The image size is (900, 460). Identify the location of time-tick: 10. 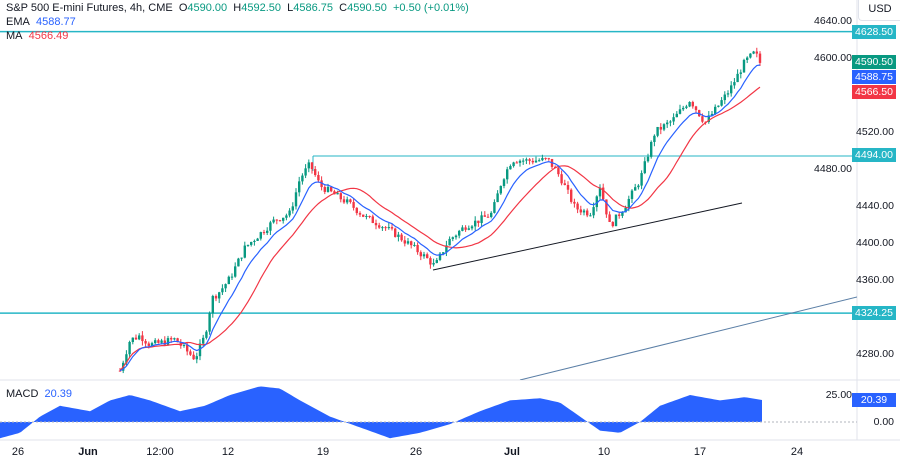
(604, 452).